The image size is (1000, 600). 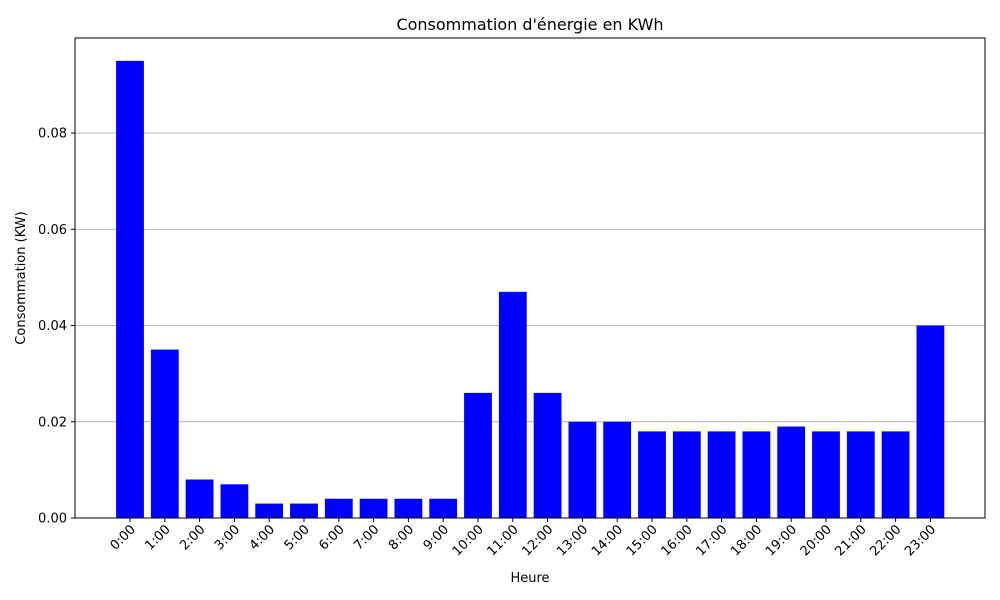 What do you see at coordinates (366, 537) in the screenshot?
I see `x-tick-label: 7:00` at bounding box center [366, 537].